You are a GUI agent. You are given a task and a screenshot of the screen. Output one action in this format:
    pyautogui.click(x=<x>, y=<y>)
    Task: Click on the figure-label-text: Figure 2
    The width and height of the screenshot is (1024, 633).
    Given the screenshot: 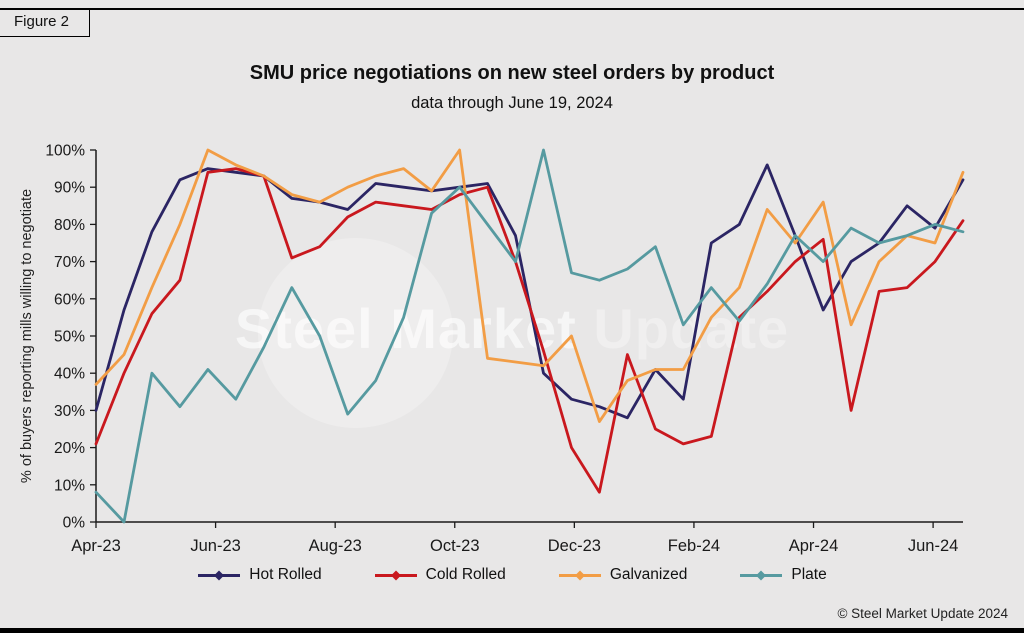 What is the action you would take?
    pyautogui.click(x=42, y=21)
    